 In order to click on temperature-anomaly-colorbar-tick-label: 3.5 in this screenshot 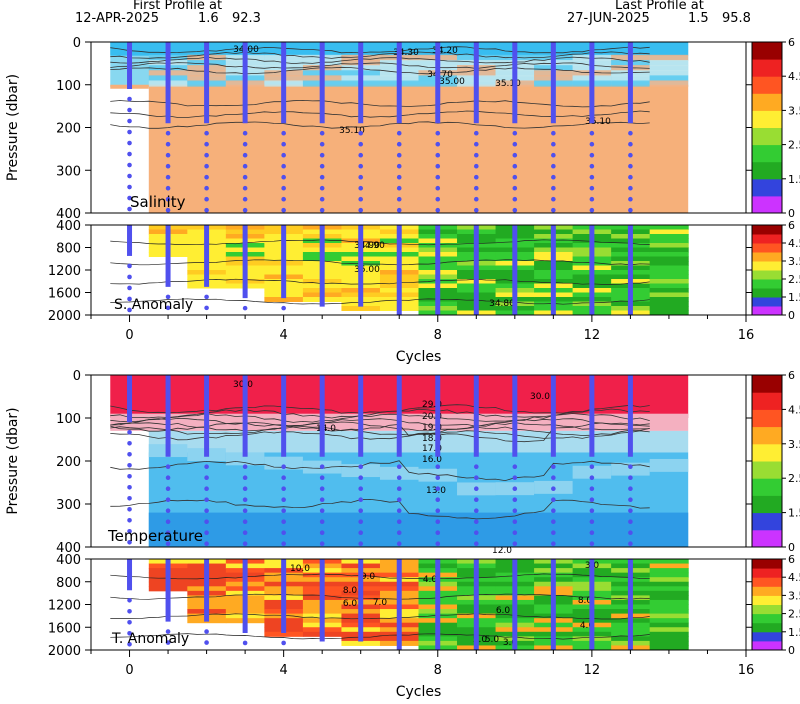, I will do `click(794, 595)`.